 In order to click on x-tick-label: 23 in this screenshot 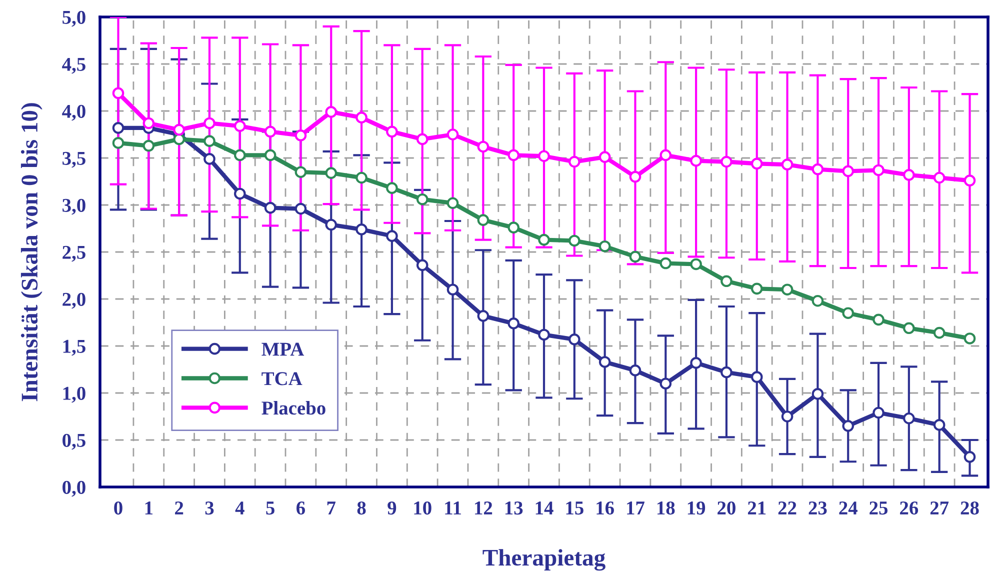, I will do `click(817, 508)`.